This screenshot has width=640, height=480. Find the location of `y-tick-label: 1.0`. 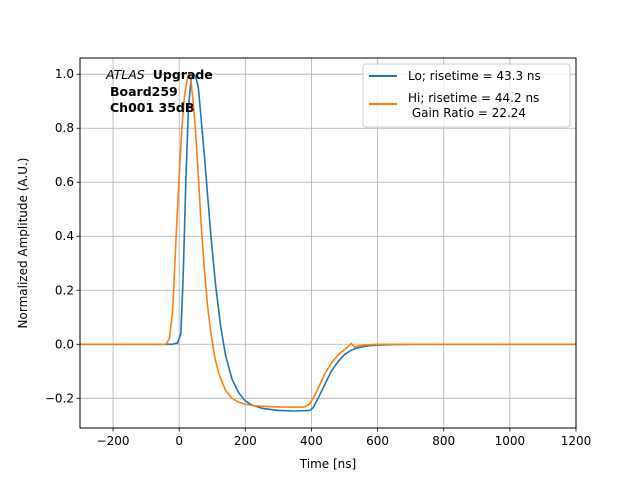

y-tick-label: 1.0 is located at coordinates (64, 74).